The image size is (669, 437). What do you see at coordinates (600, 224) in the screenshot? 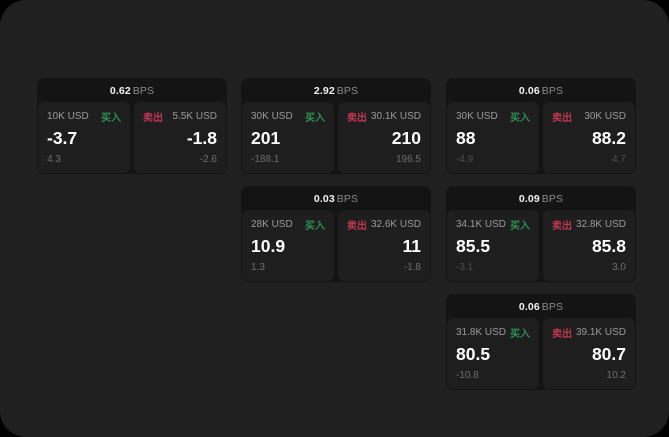
I see `sell-size-label: 32.8K USD` at bounding box center [600, 224].